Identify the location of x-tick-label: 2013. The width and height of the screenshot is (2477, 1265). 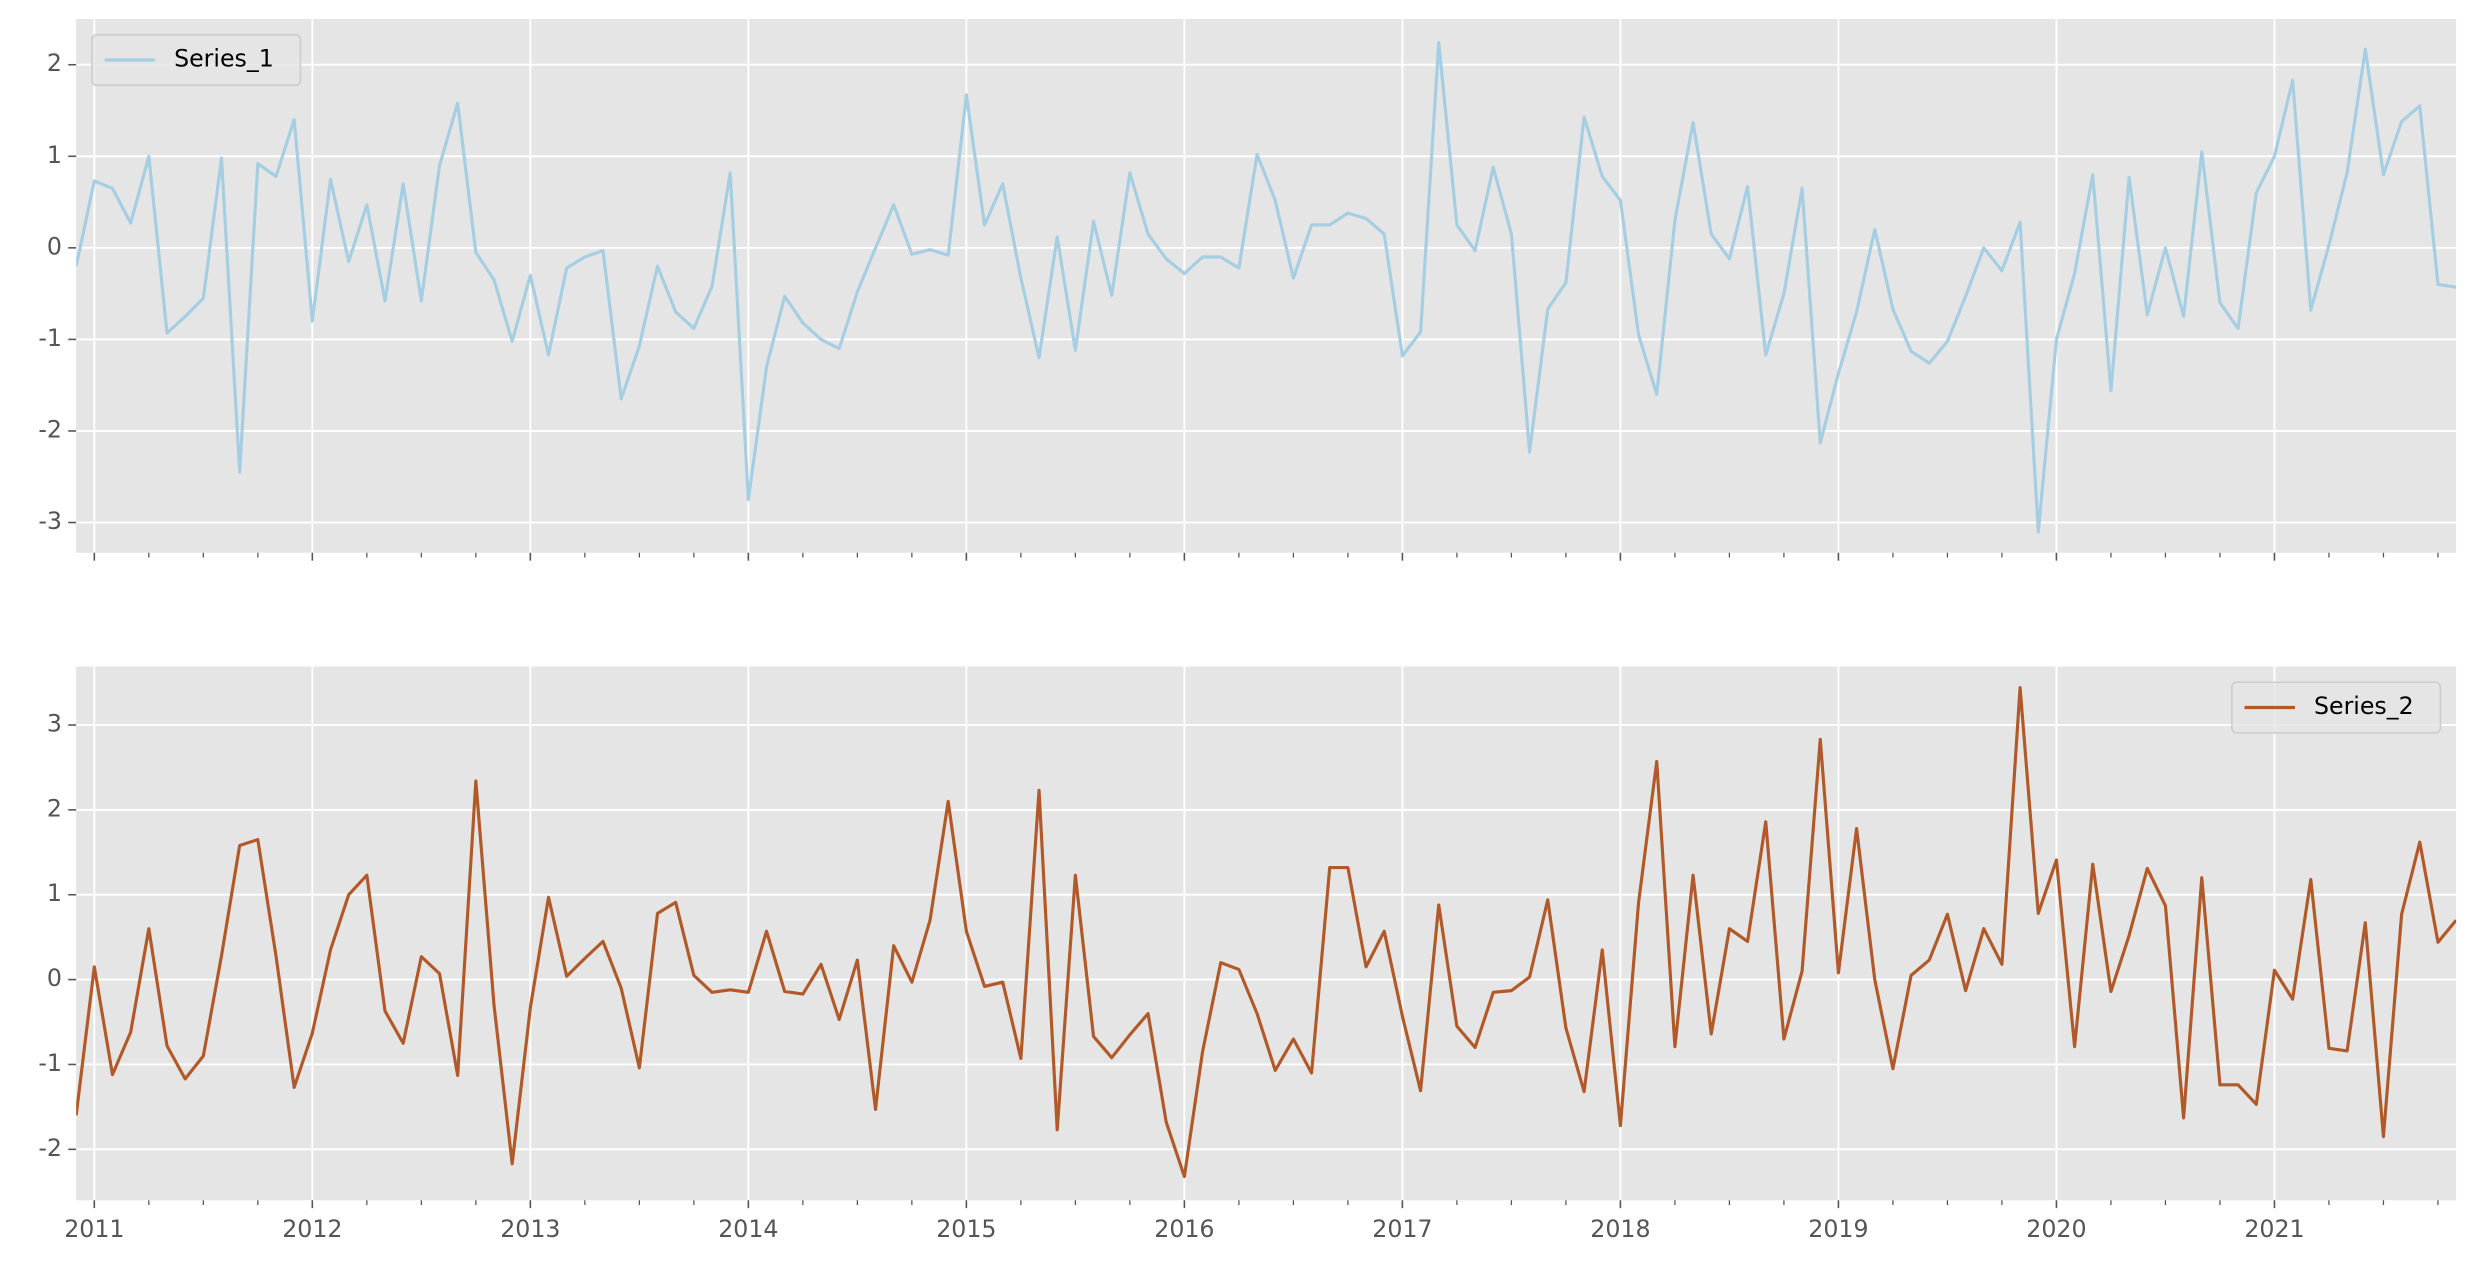
(530, 1229).